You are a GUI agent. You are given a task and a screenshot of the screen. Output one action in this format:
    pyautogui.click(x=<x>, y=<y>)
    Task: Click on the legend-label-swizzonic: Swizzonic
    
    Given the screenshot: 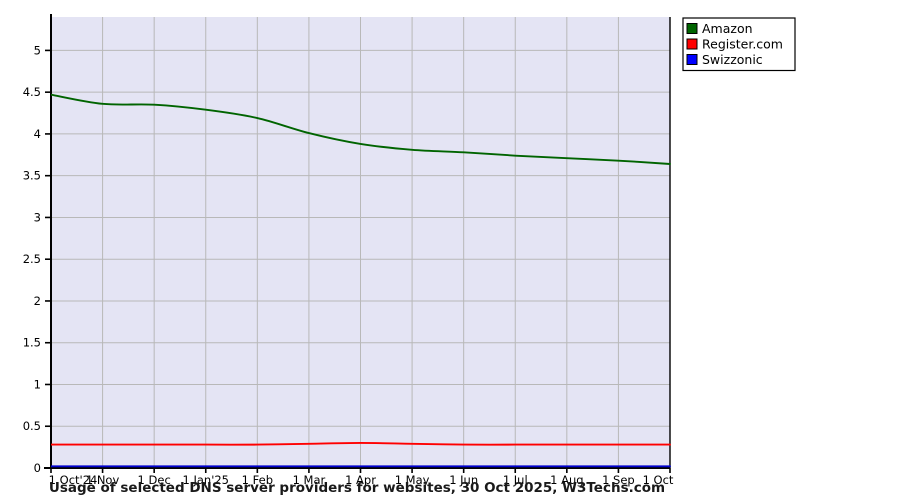 What is the action you would take?
    pyautogui.click(x=732, y=59)
    